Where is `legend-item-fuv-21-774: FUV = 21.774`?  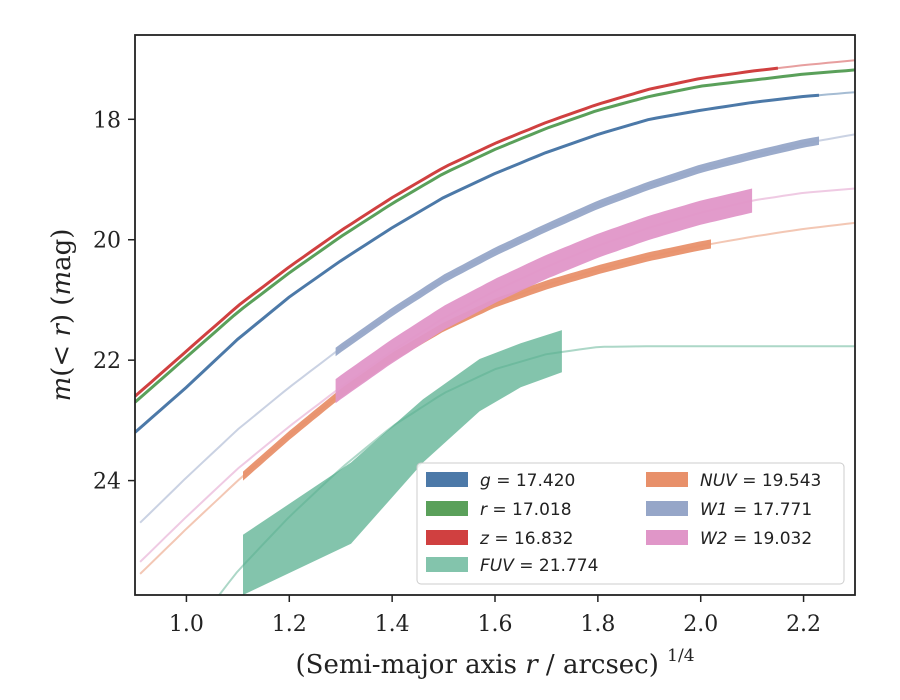 legend-item-fuv-21-774: FUV = 21.774 is located at coordinates (512, 566).